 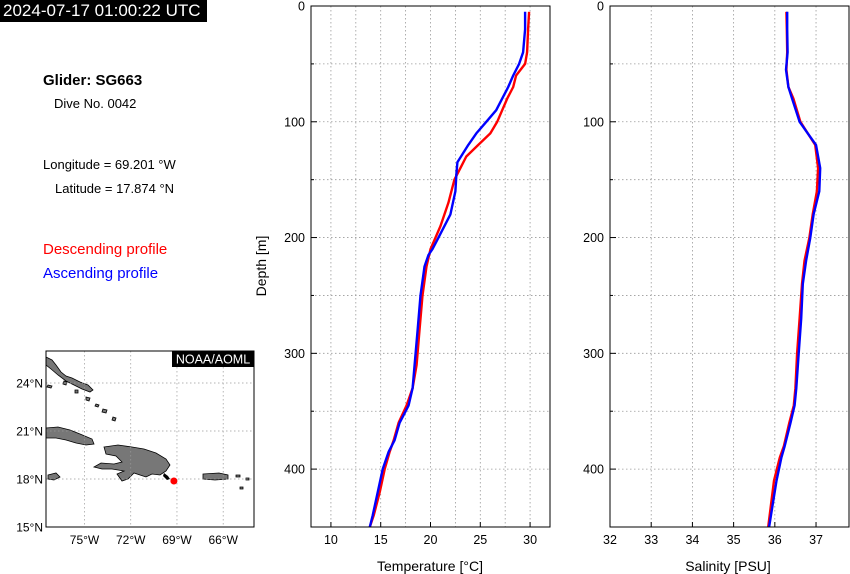 I want to click on latitude-readout: Latitude = 17.874 °N, so click(x=115, y=188).